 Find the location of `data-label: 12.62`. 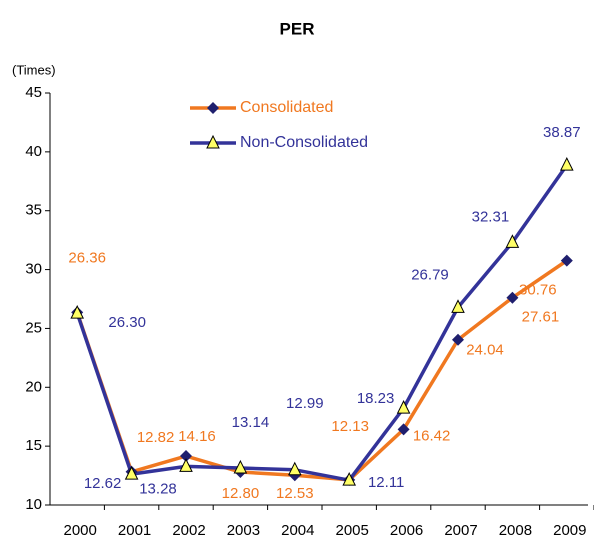

data-label: 12.62 is located at coordinates (103, 483).